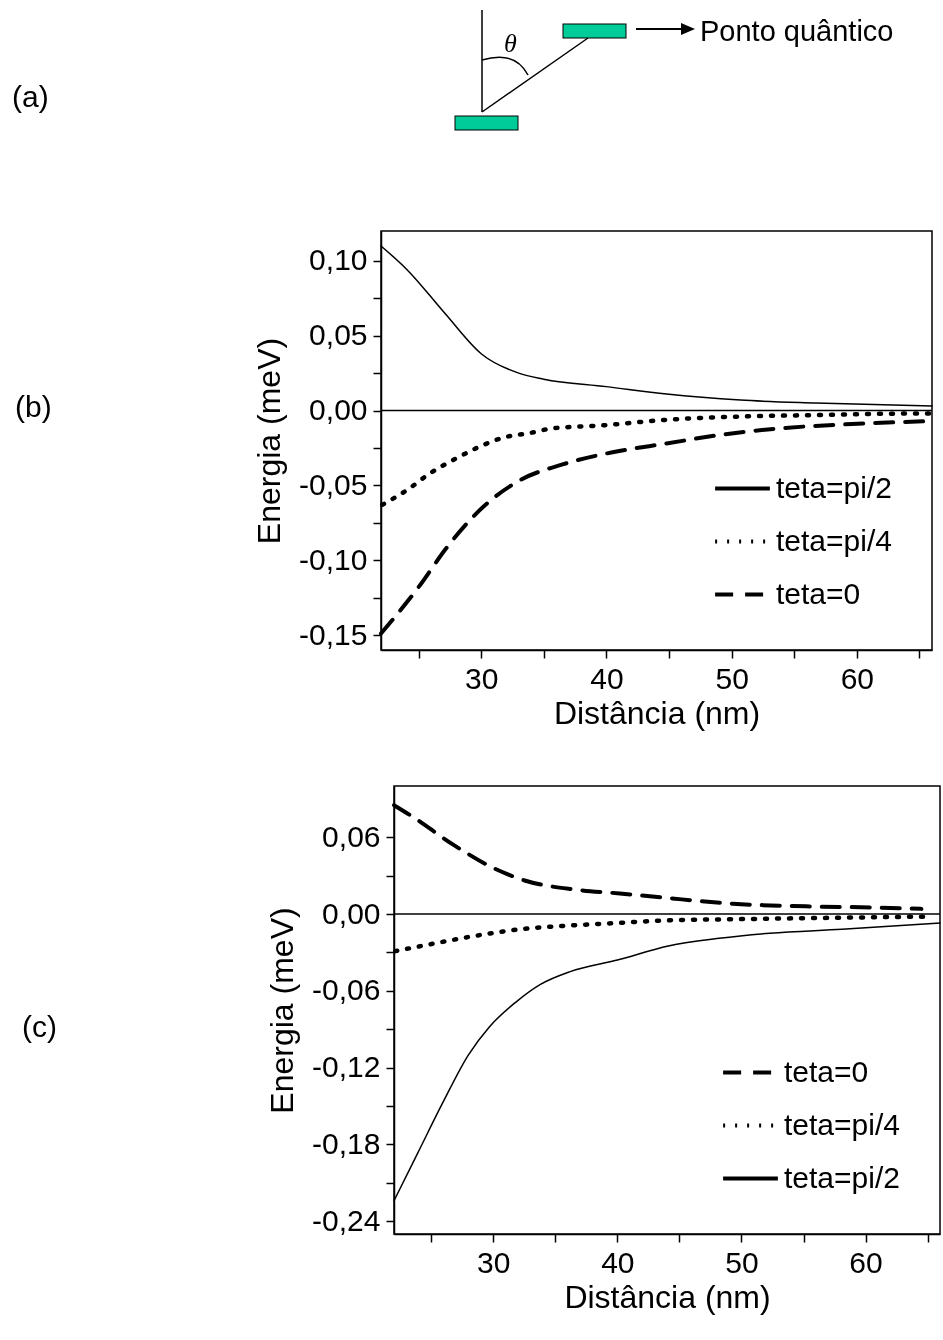 This screenshot has height=1340, width=943. Describe the element at coordinates (510, 43) in the screenshot. I see `text: θ` at that location.